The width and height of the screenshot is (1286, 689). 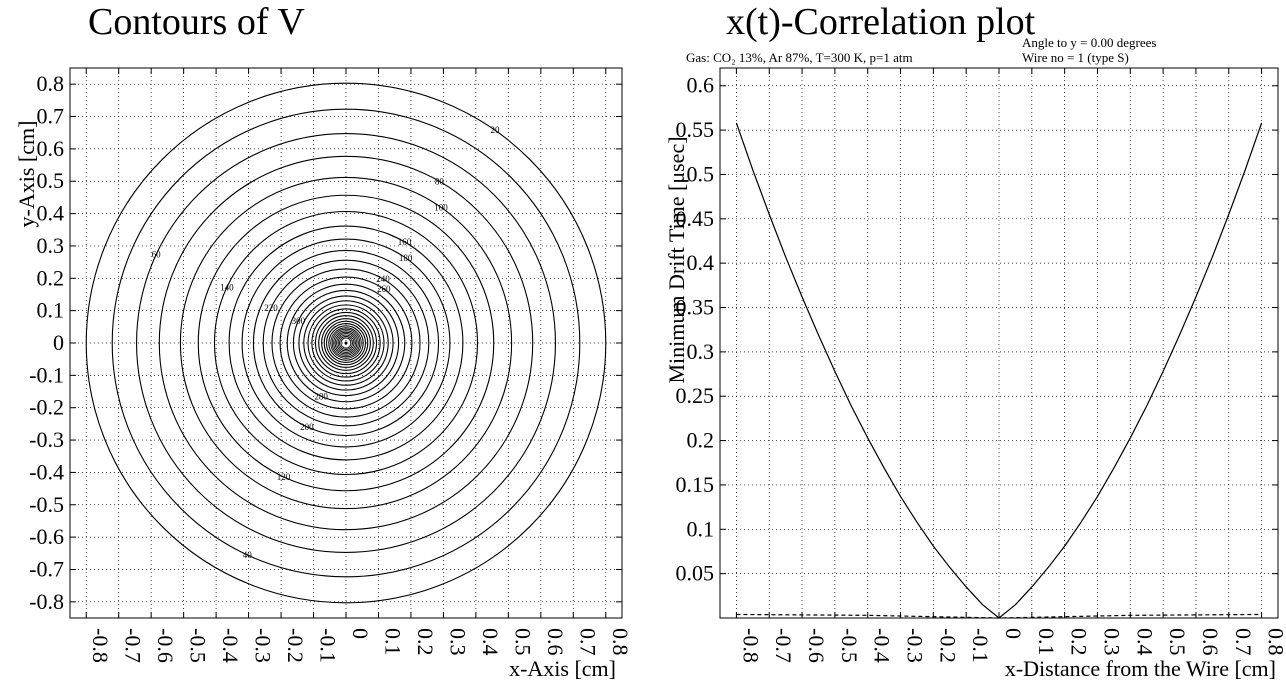 What do you see at coordinates (1111, 642) in the screenshot?
I see `xt-x-tick-label: 0.3` at bounding box center [1111, 642].